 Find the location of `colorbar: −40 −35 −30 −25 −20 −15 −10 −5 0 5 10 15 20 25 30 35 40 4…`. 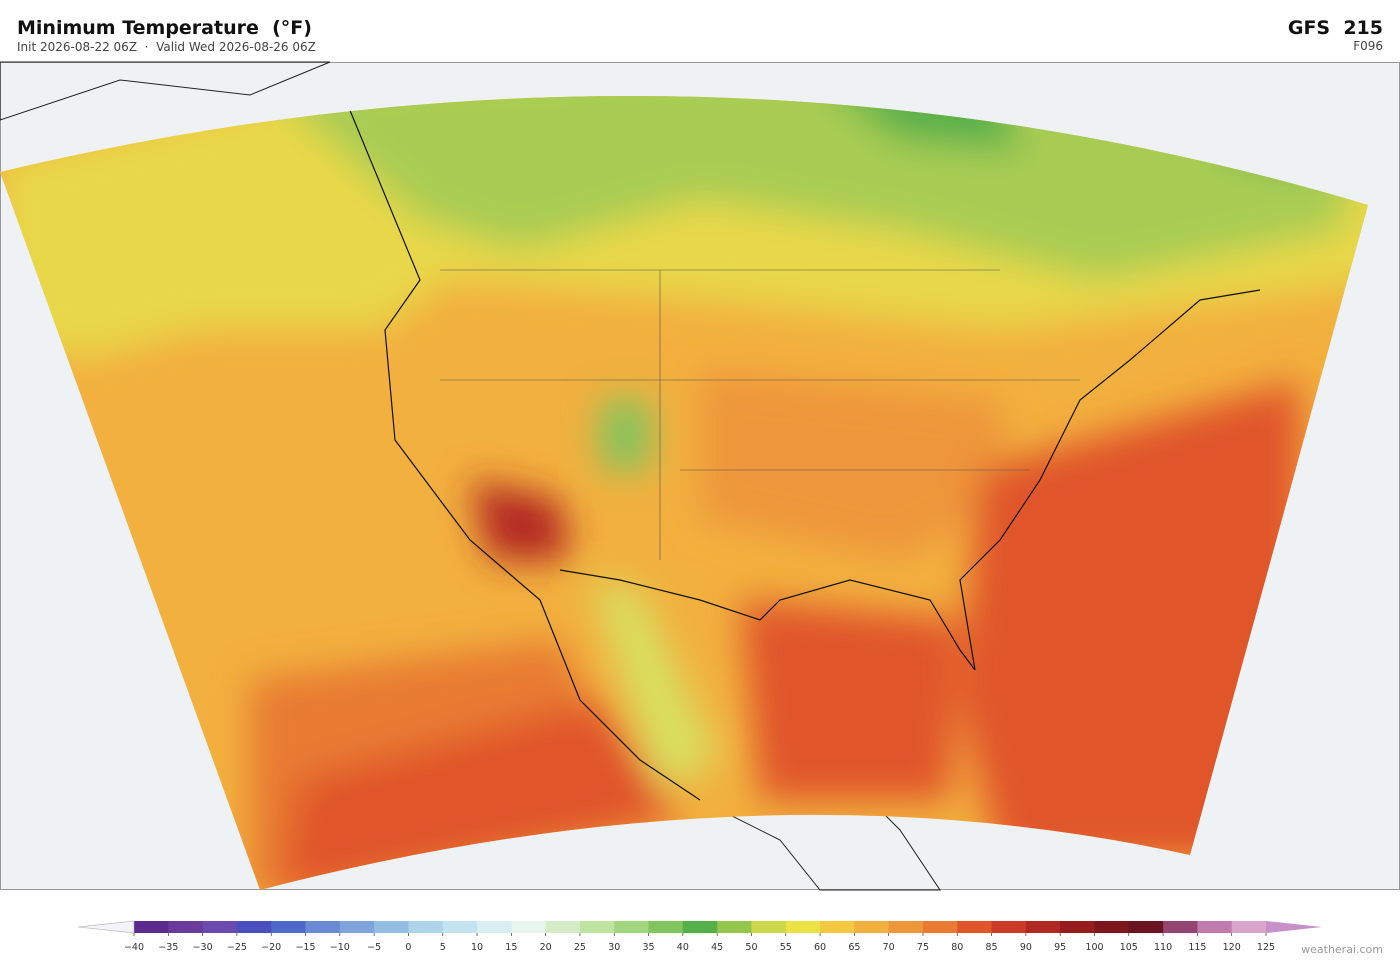

colorbar: −40 −35 −30 −25 −20 −15 −10 −5 0 5 10 15 20 25 30 35 40 4… is located at coordinates (699, 936).